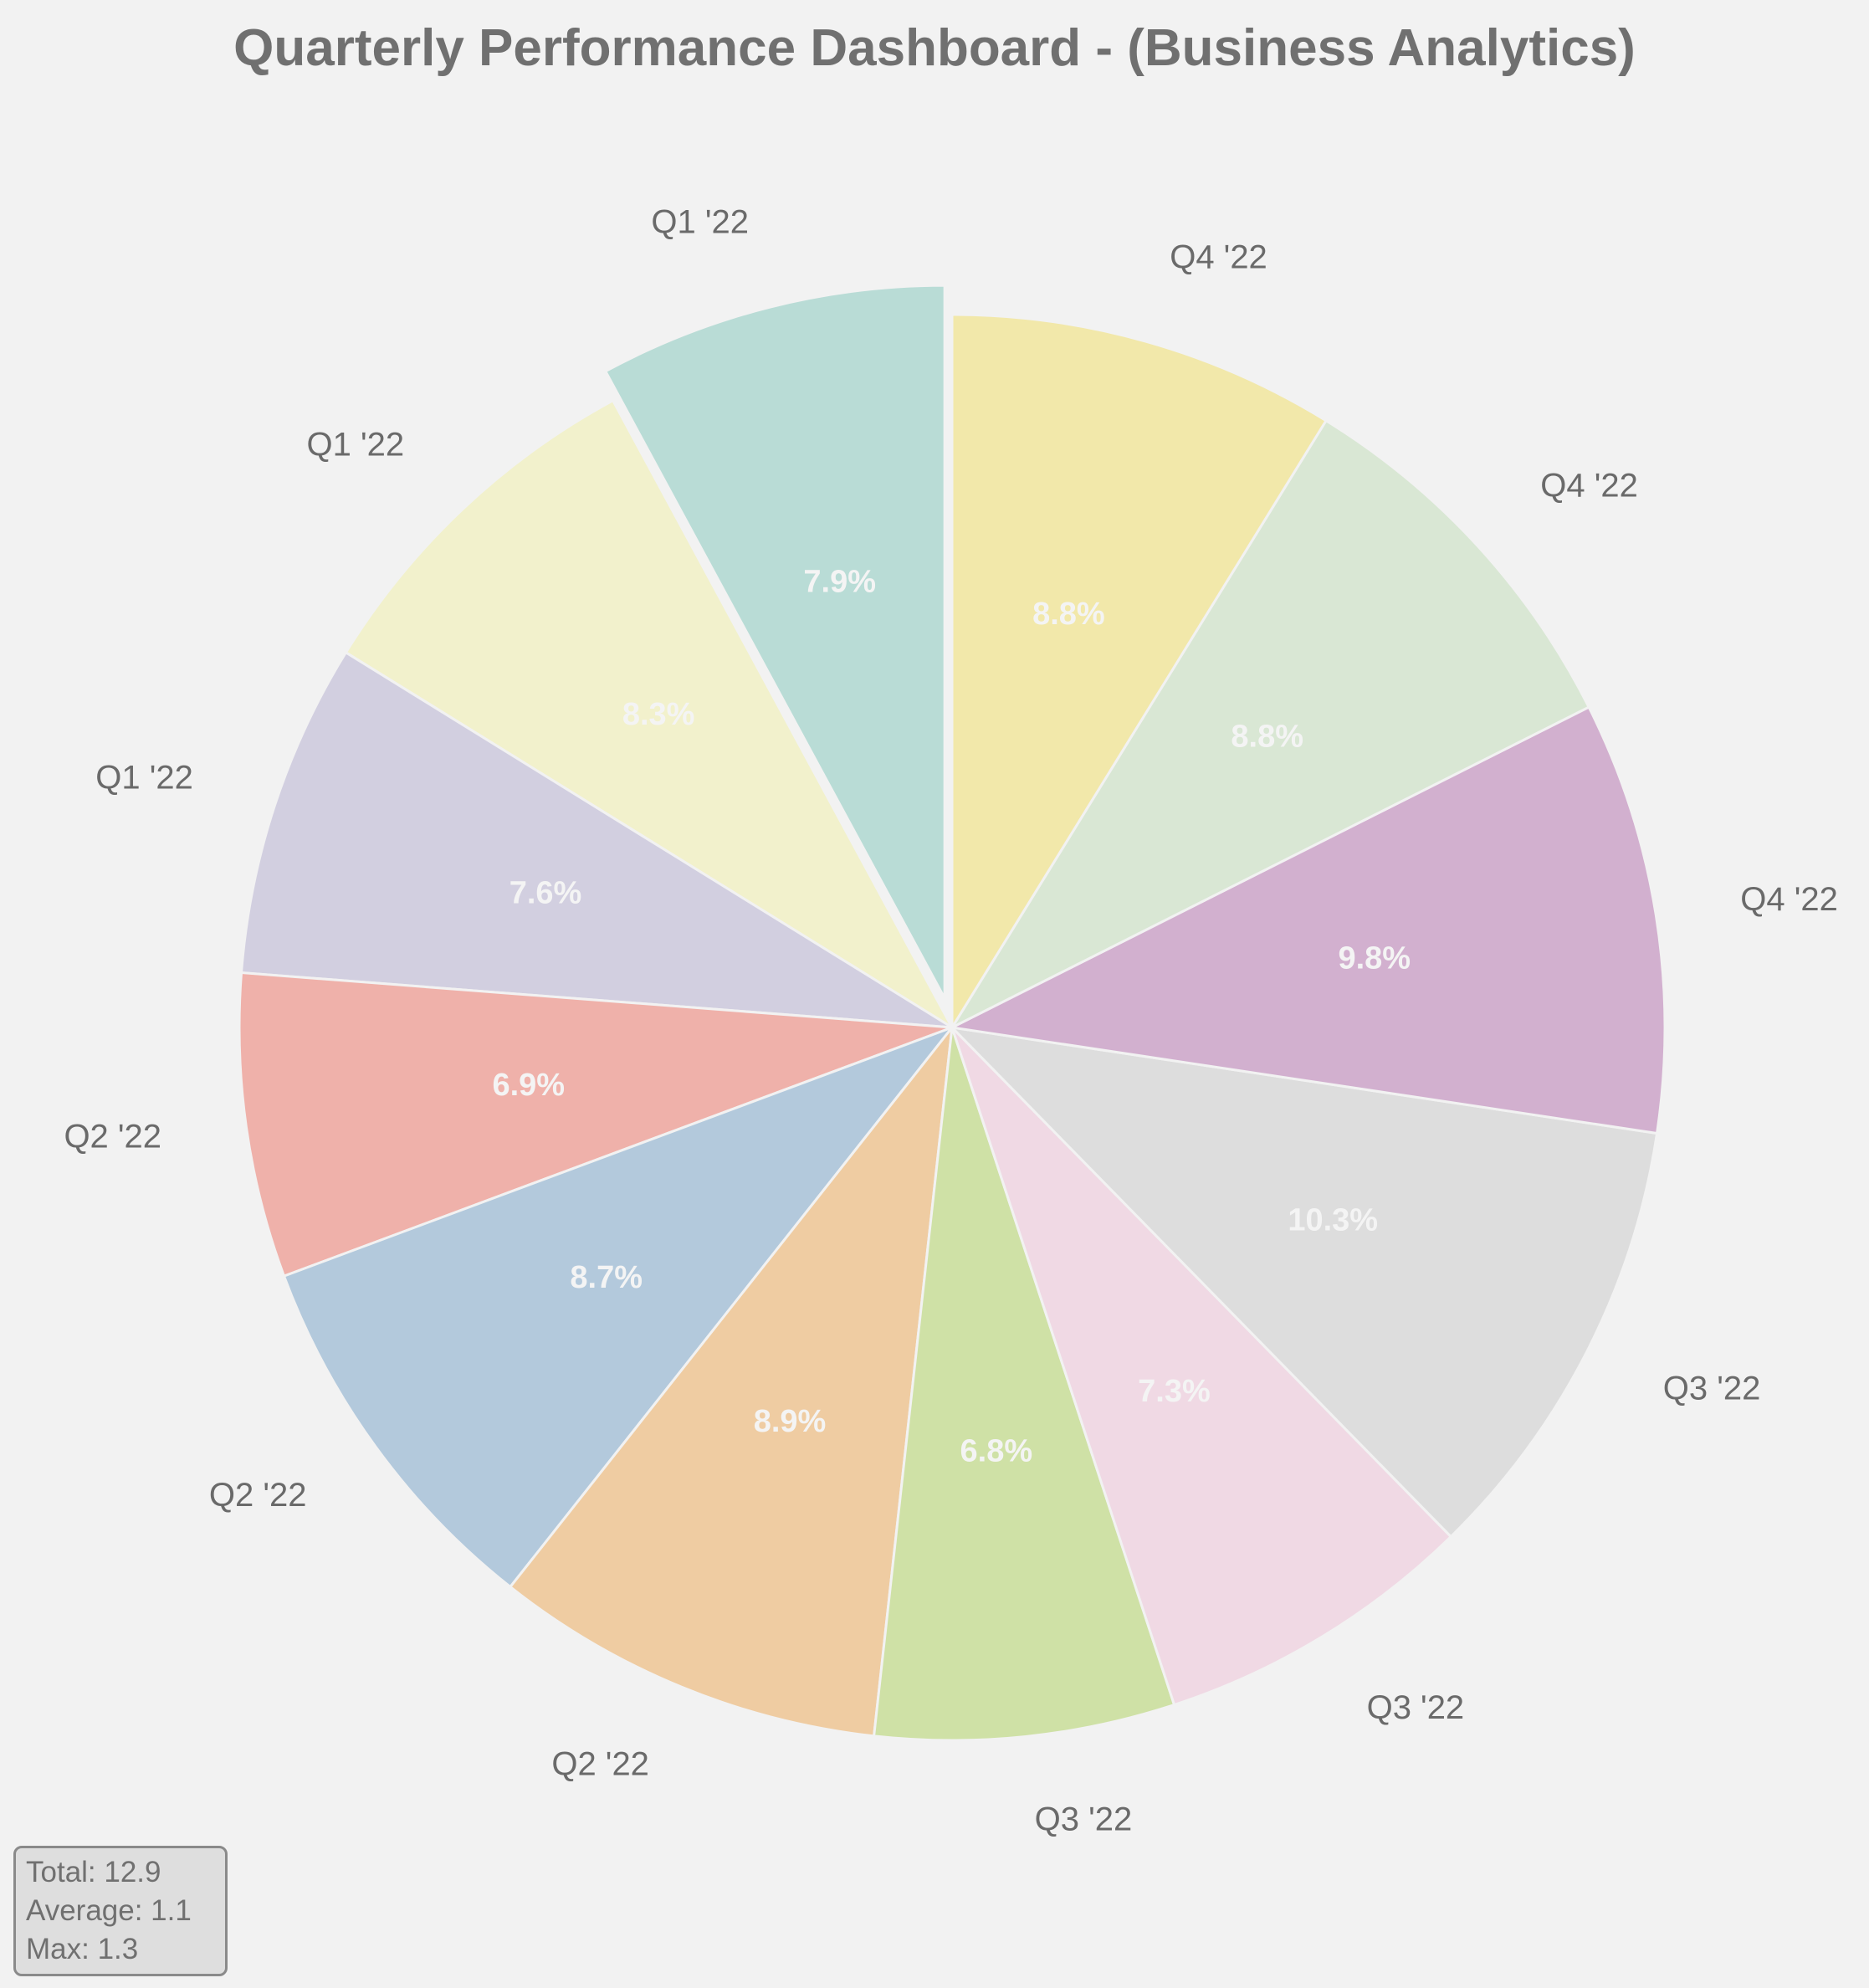 This screenshot has width=1869, height=1988. What do you see at coordinates (840, 583) in the screenshot?
I see `slice-percent-label: 7.9%` at bounding box center [840, 583].